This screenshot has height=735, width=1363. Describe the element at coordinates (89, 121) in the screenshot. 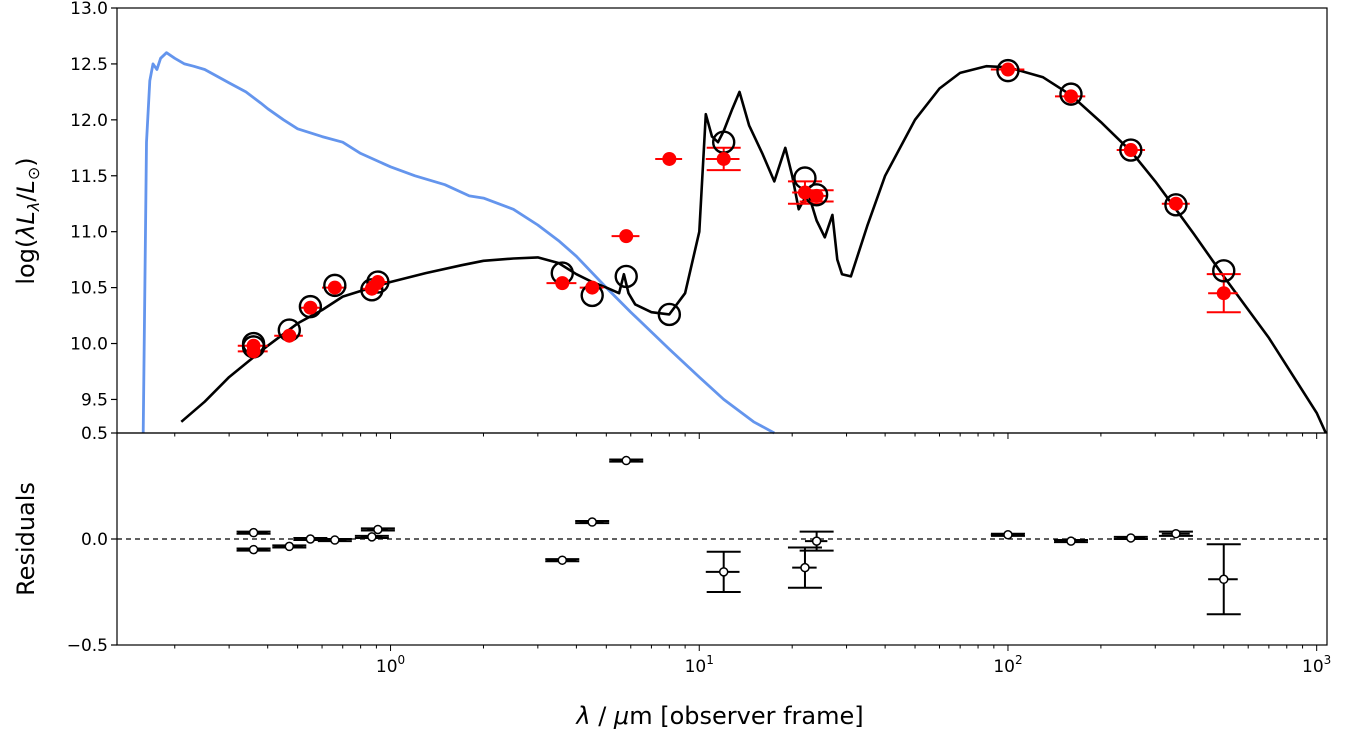

I see `sed-ytick-label: 12.0` at that location.